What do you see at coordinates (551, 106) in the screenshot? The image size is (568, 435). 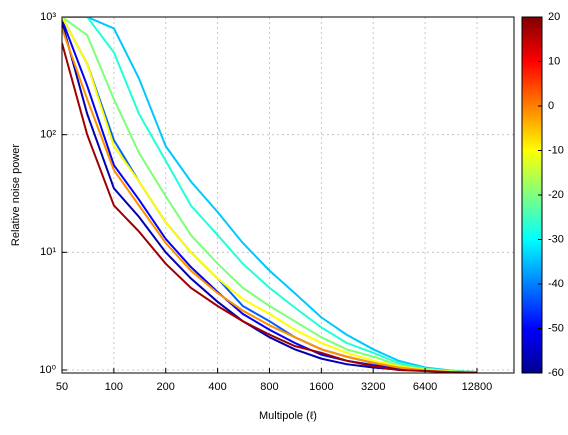 I see `colorbar-tick-label: 0` at bounding box center [551, 106].